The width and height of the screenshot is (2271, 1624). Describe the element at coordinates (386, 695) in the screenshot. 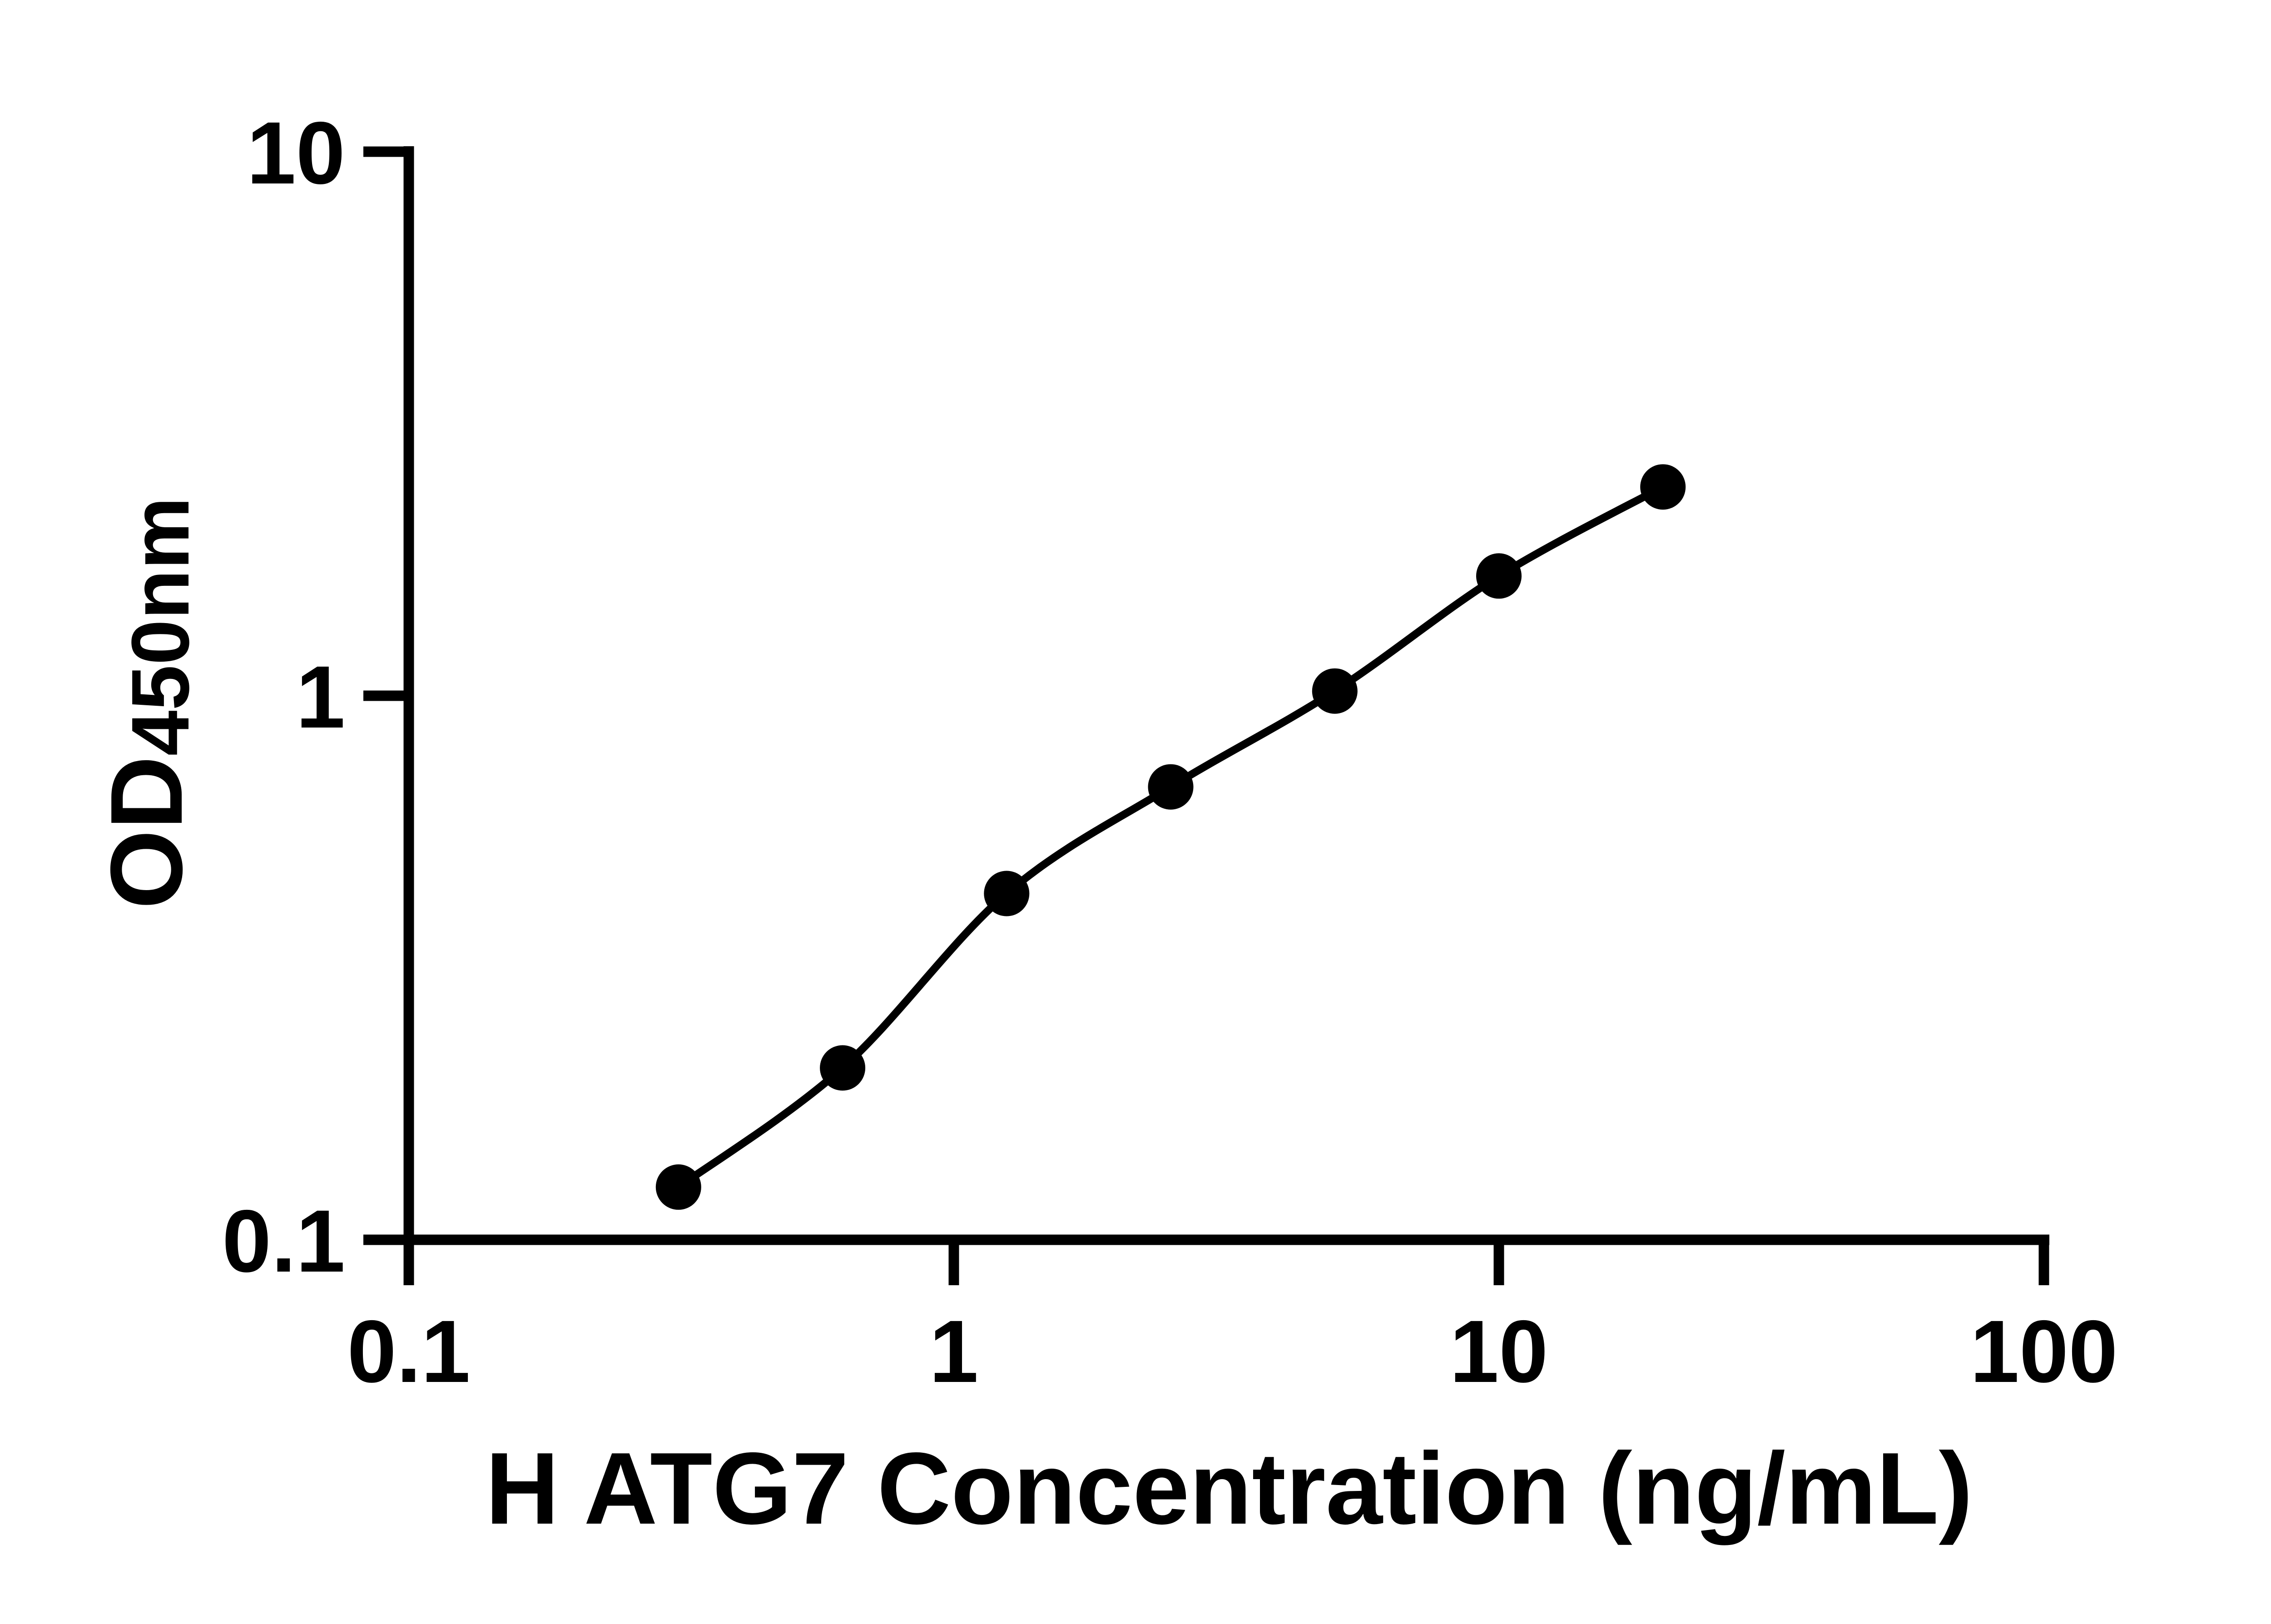

I see `y-axis-ticks` at that location.